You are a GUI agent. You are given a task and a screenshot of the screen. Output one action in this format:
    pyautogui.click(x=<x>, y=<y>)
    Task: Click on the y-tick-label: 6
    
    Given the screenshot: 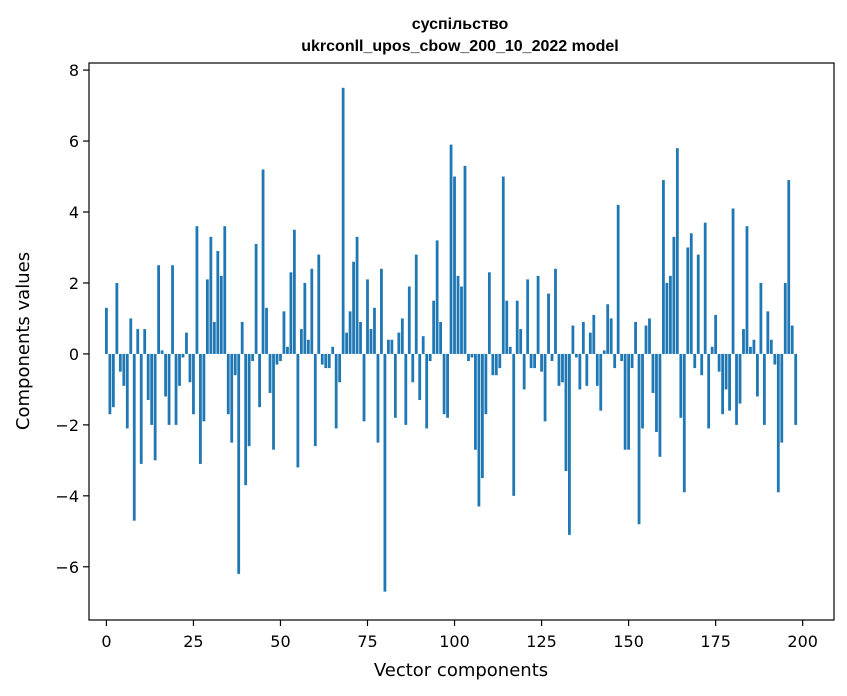 What is the action you would take?
    pyautogui.click(x=74, y=141)
    